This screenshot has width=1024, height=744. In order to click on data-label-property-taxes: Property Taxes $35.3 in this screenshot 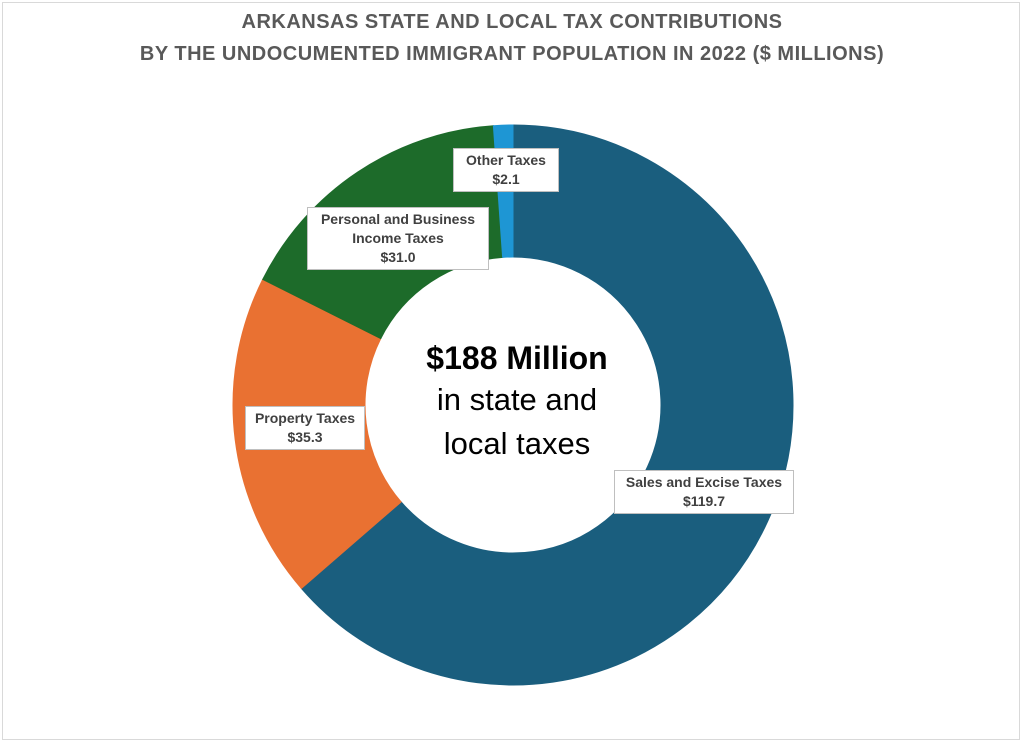, I will do `click(305, 428)`.